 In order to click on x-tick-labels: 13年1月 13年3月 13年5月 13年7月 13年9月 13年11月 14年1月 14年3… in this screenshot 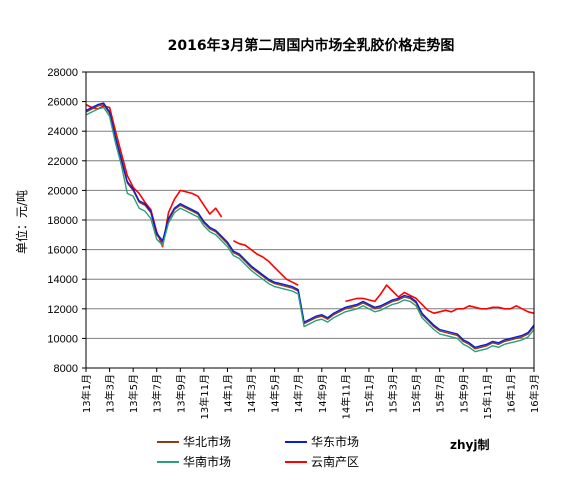, I will do `click(310, 396)`.